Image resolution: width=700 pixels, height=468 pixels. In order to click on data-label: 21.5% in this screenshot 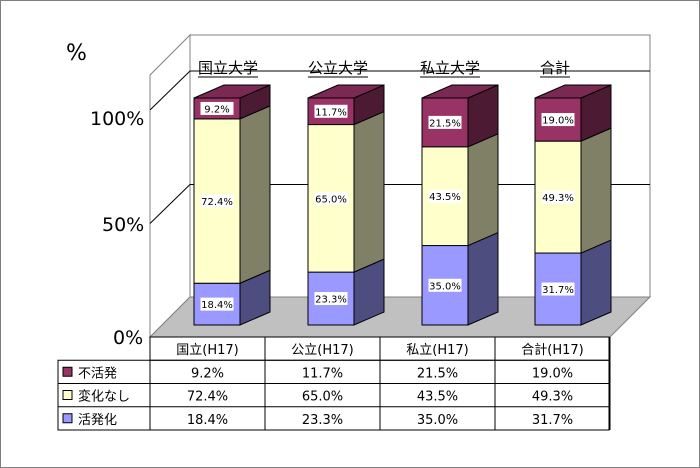, I will do `click(445, 123)`.